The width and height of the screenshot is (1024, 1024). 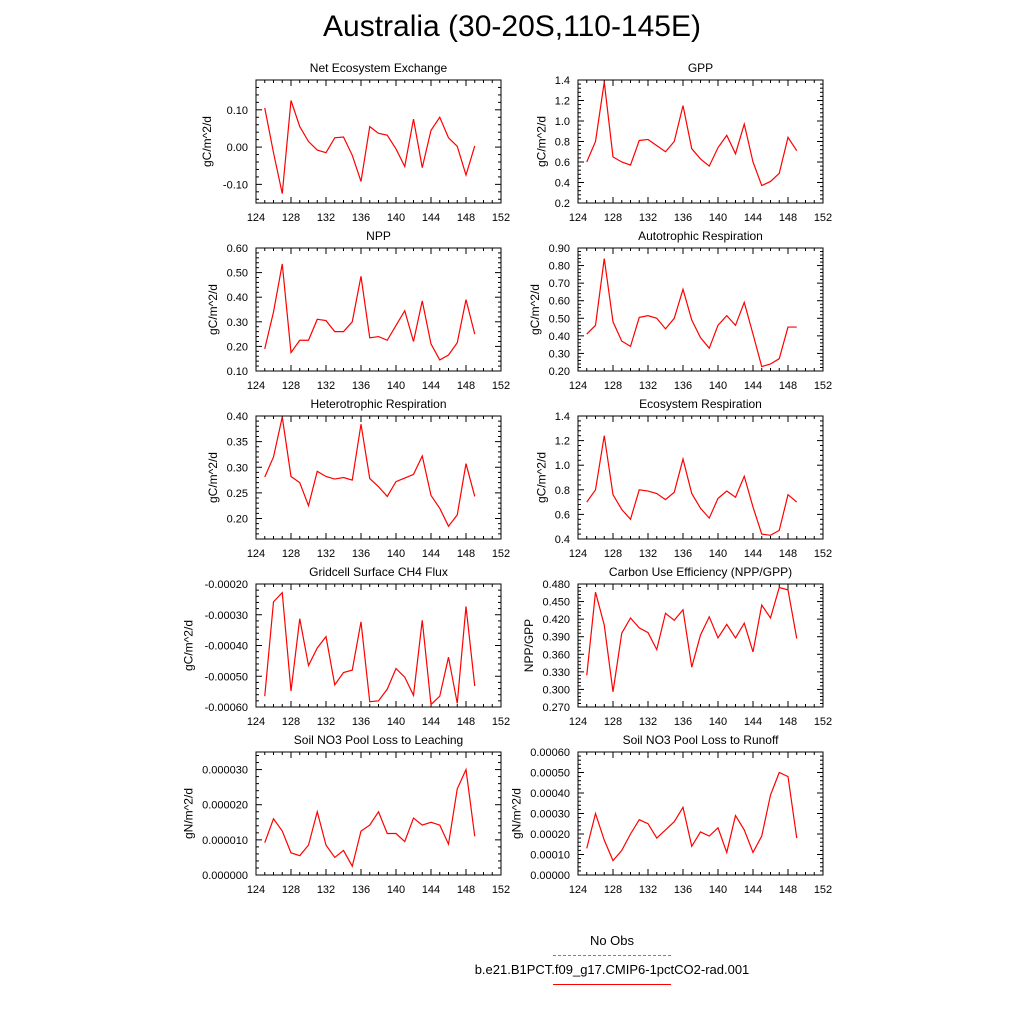 I want to click on chart-title: Autotrophic Respiration, so click(x=700, y=236).